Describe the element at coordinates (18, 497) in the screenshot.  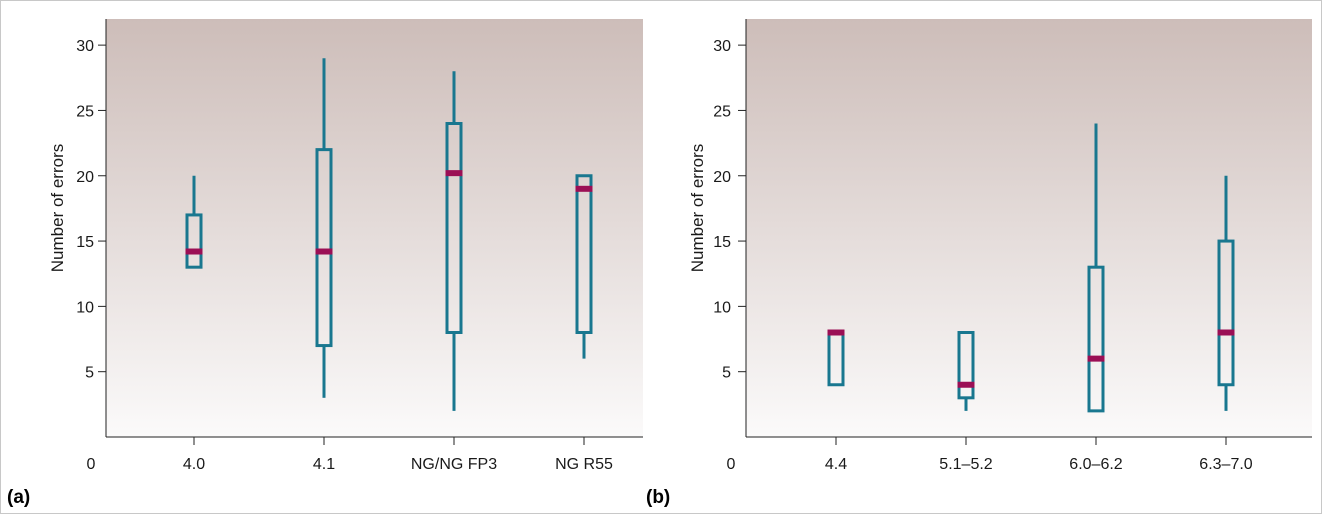
I see `panel-label: (a)` at that location.